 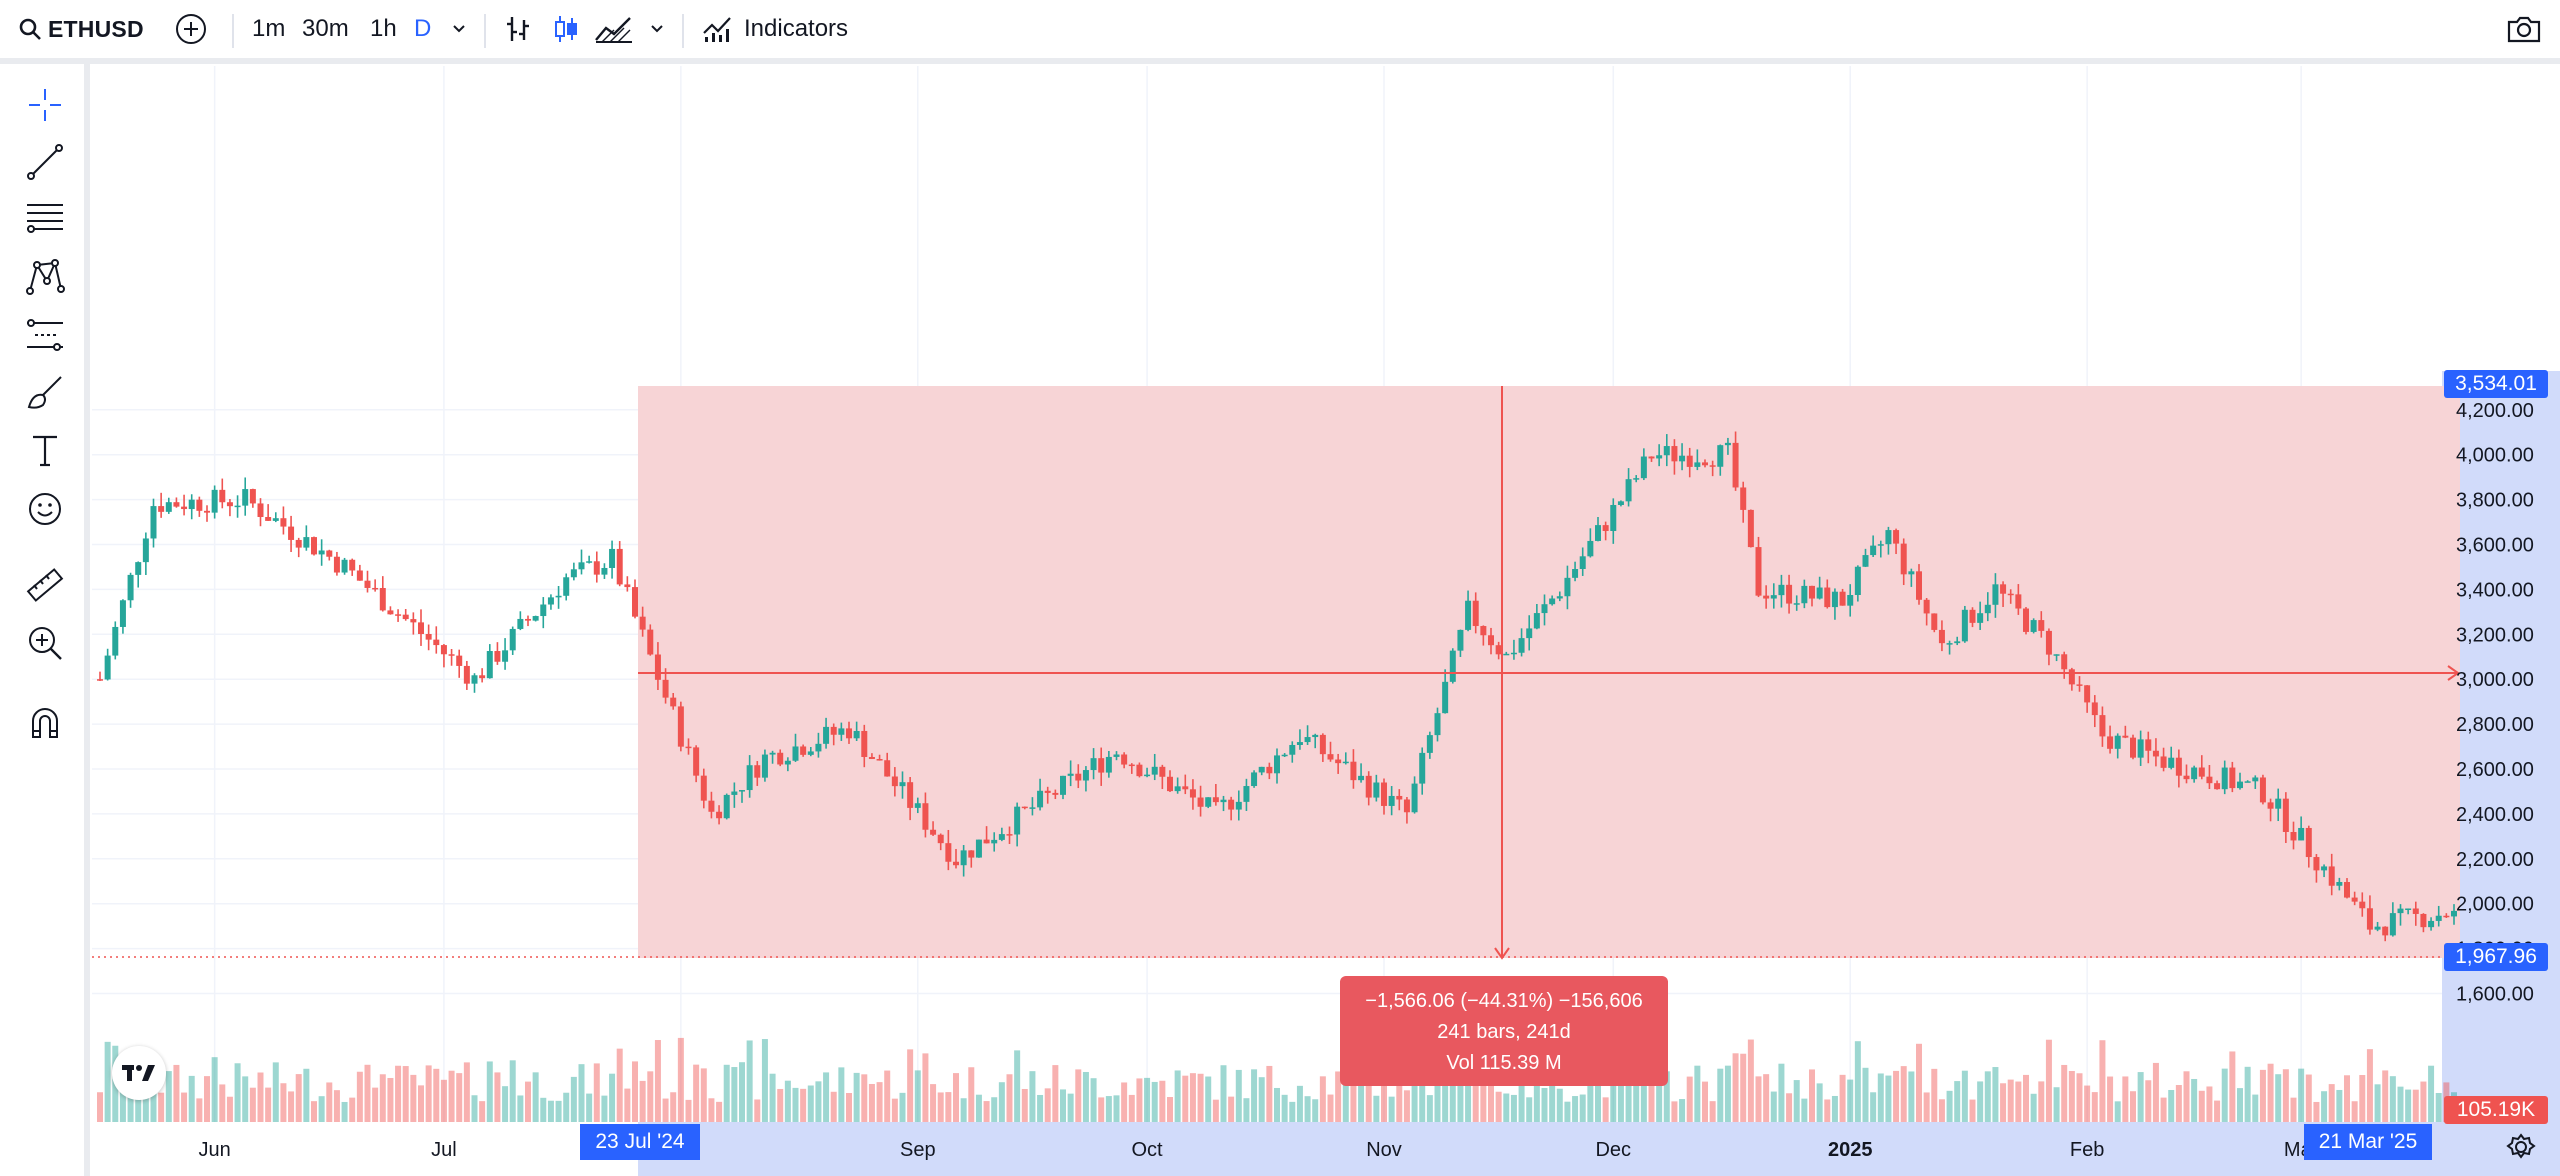 I want to click on emoji-tool, so click(x=45, y=509).